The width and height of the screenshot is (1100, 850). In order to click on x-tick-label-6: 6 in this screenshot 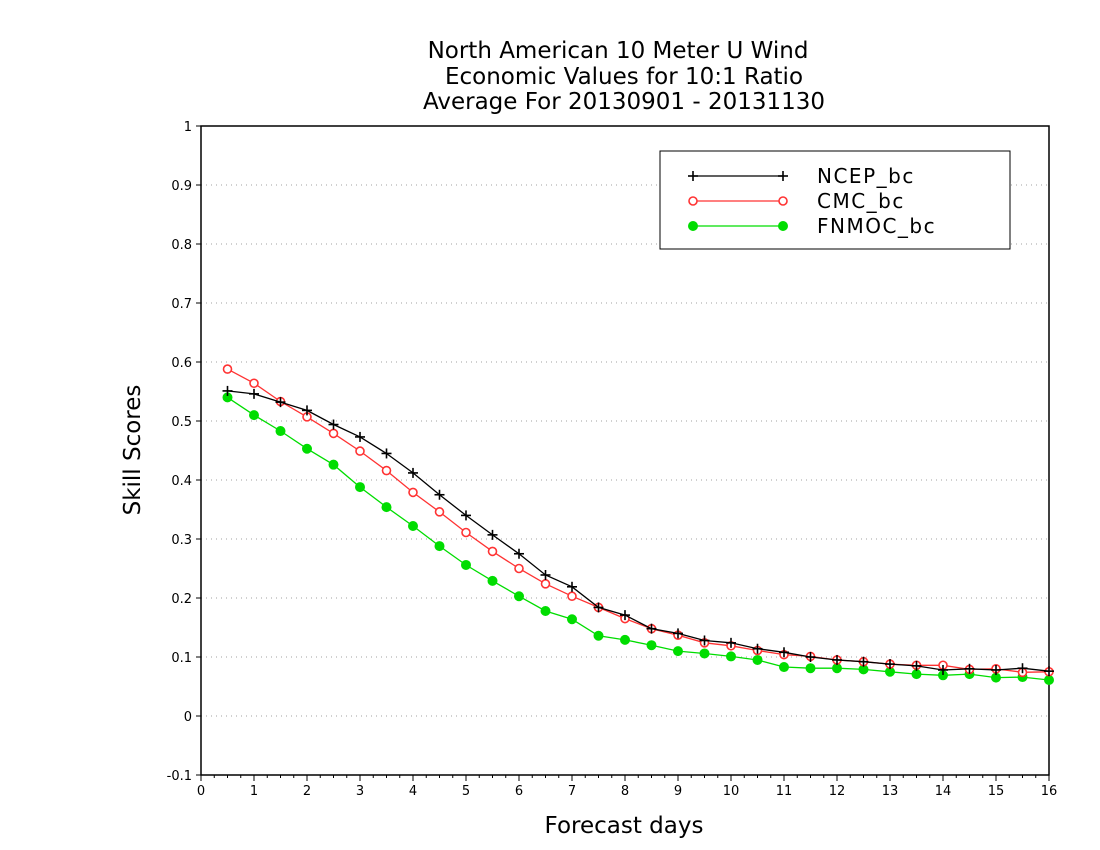, I will do `click(519, 791)`.